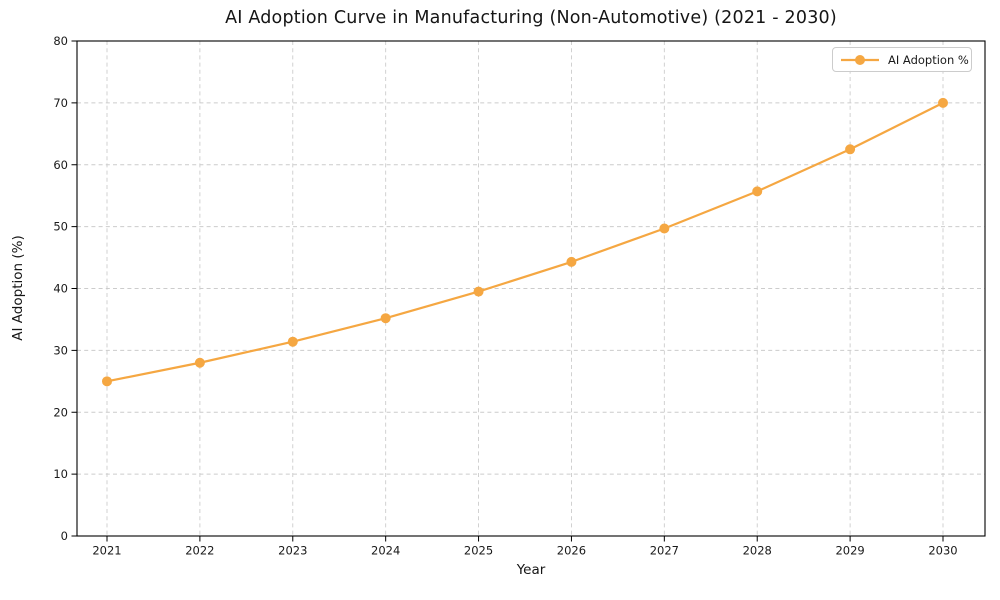 This screenshot has width=1000, height=600. I want to click on data-point-2026, so click(571, 261).